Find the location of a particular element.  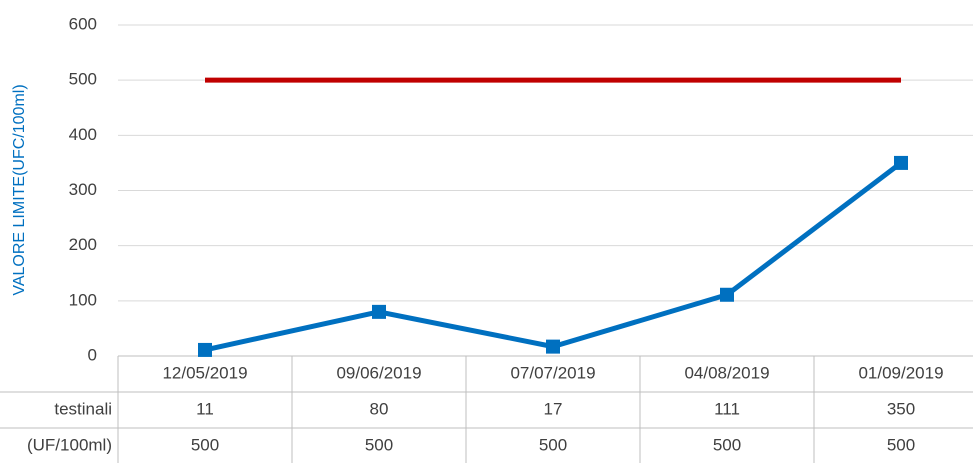

table-cell: 111 is located at coordinates (727, 408).